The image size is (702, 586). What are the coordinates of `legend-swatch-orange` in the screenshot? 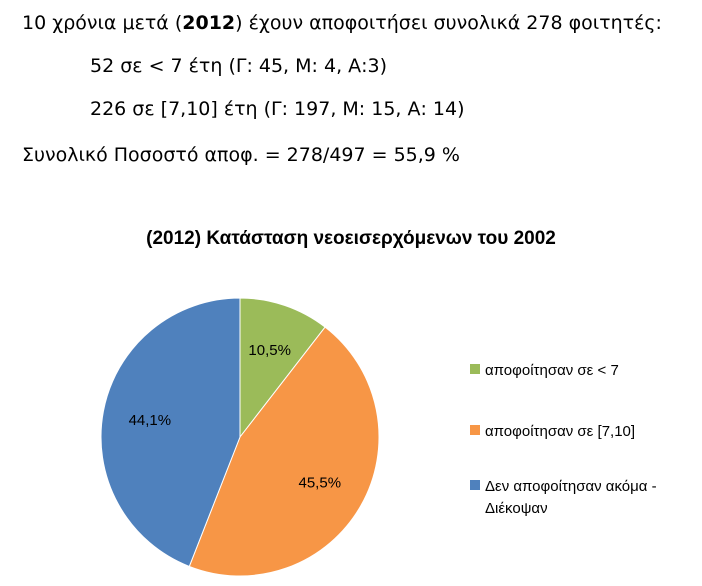 It's located at (475, 430).